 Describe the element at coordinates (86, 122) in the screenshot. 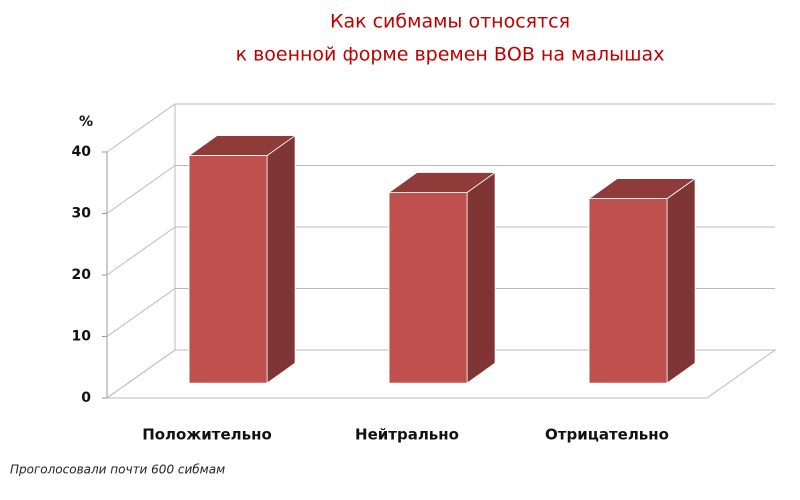

I see `y-axis-label: %` at that location.